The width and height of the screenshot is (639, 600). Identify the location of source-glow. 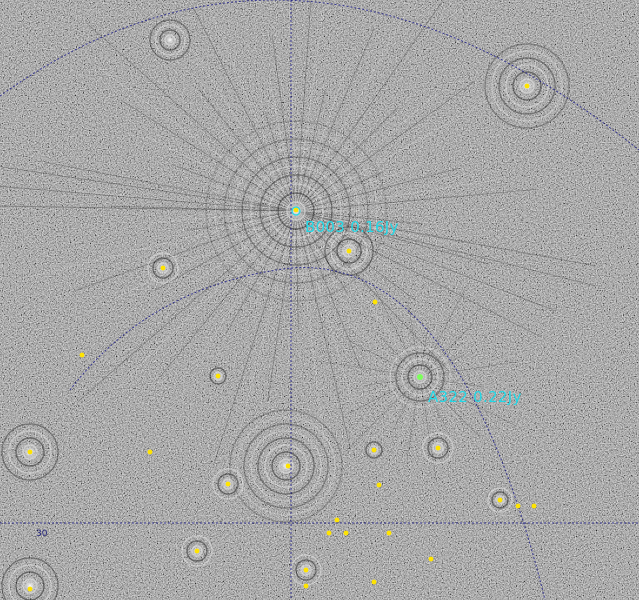
(30, 586).